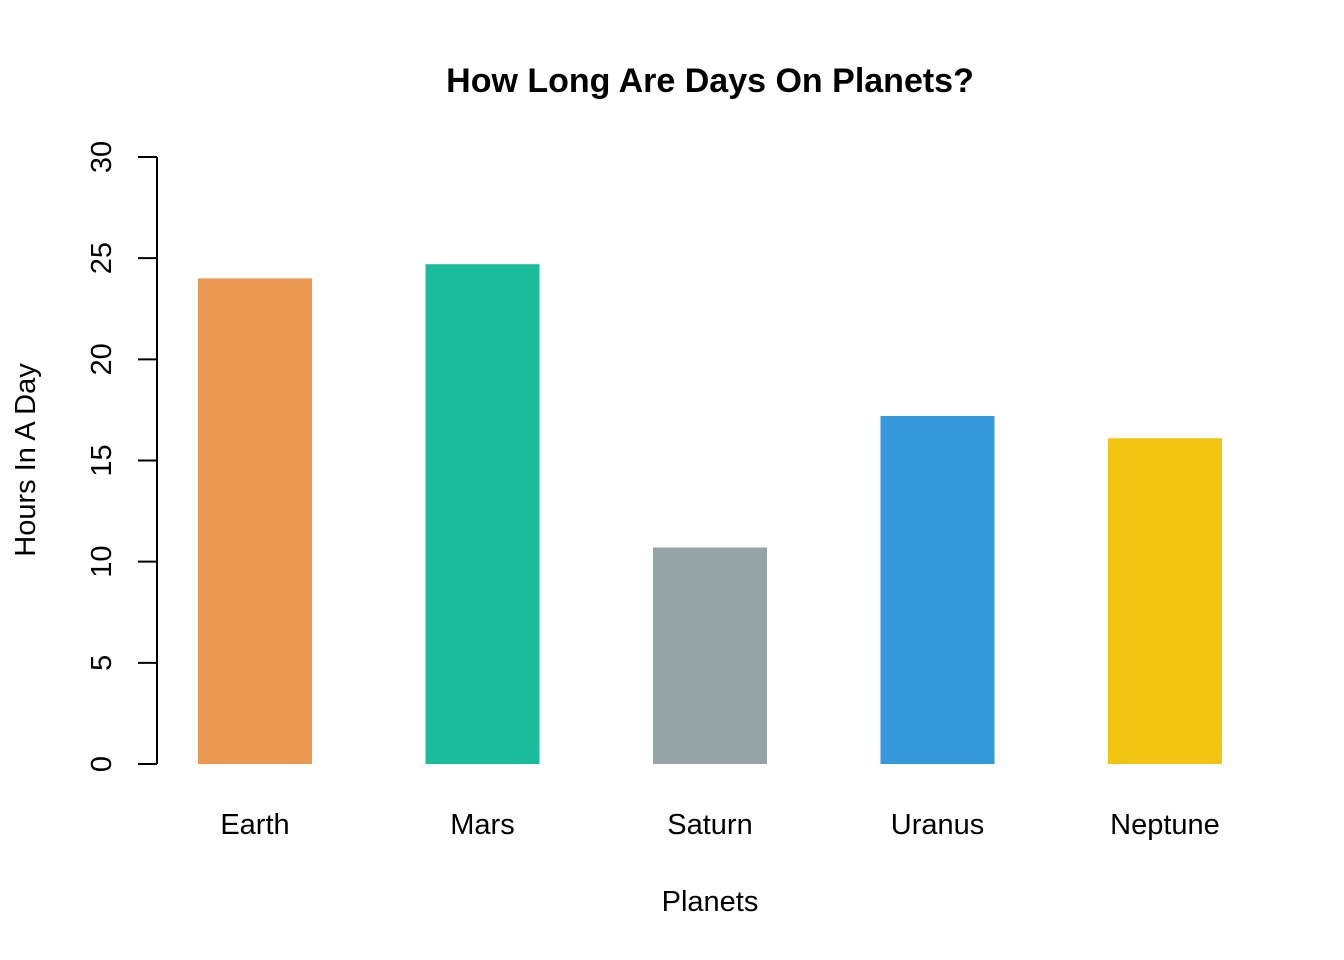 The height and width of the screenshot is (960, 1344). I want to click on x-tick-label-uranus: Uranus, so click(938, 825).